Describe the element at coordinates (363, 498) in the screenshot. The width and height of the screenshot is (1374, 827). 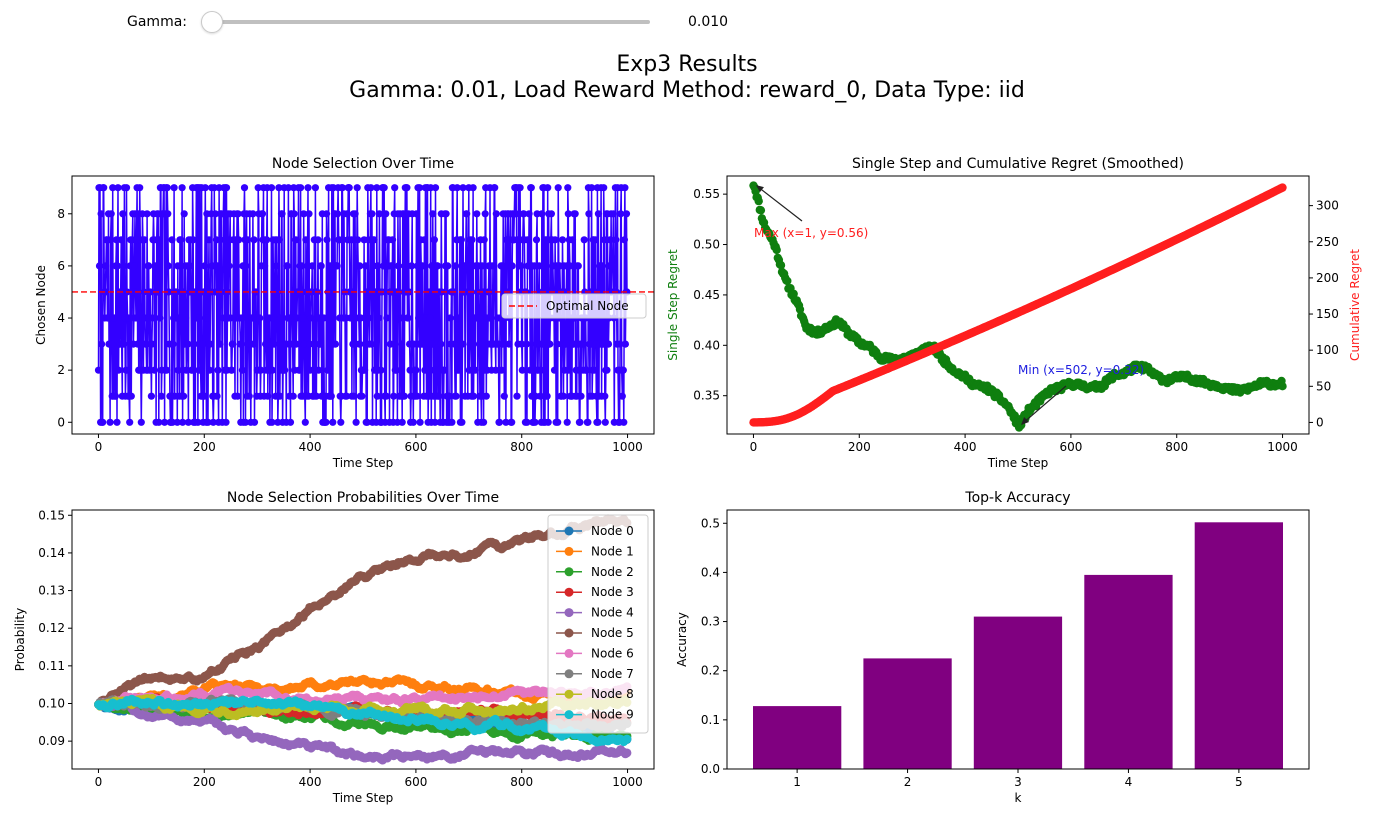
I see `probabilities-title: Node Selection Probabilities Over Time` at that location.